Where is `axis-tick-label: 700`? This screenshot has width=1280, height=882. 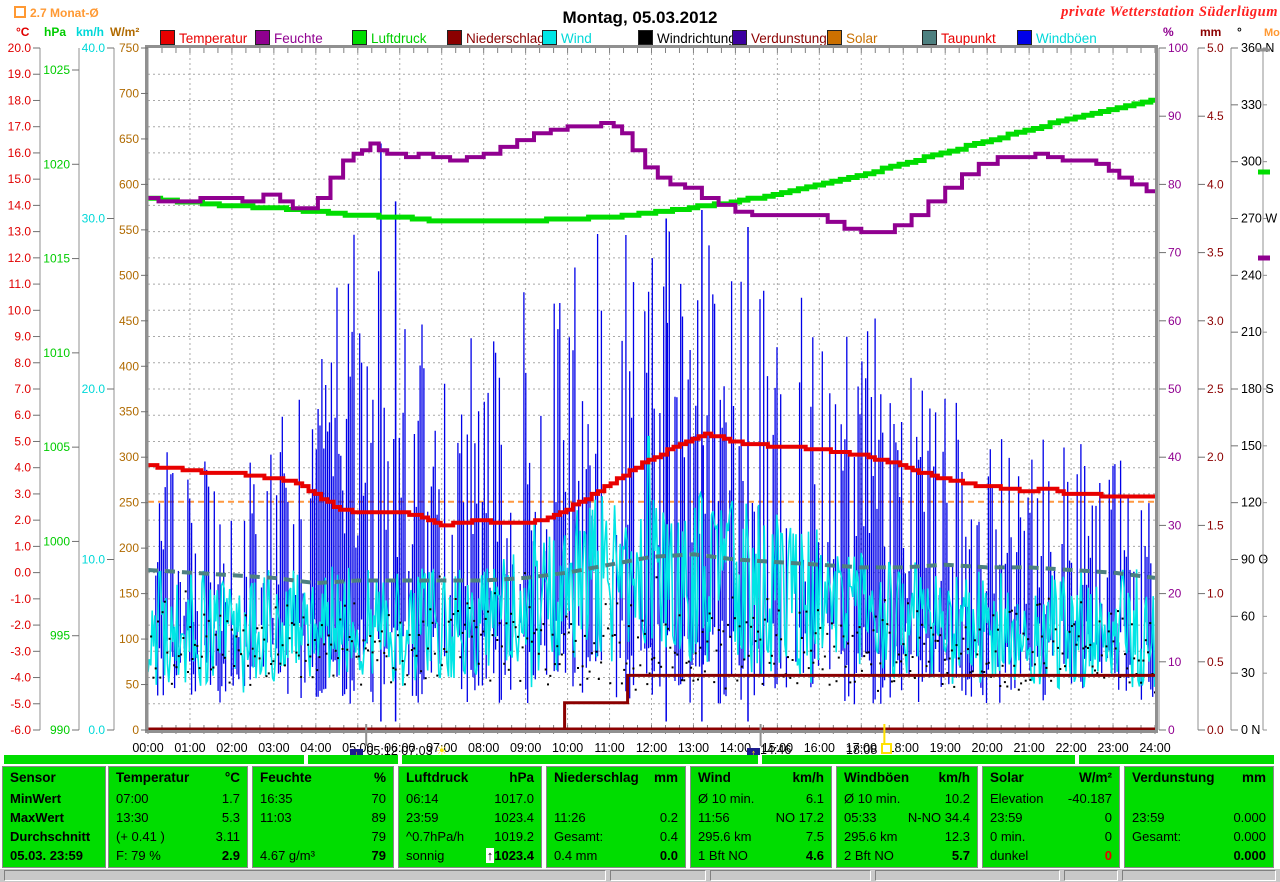 axis-tick-label: 700 is located at coordinates (129, 93).